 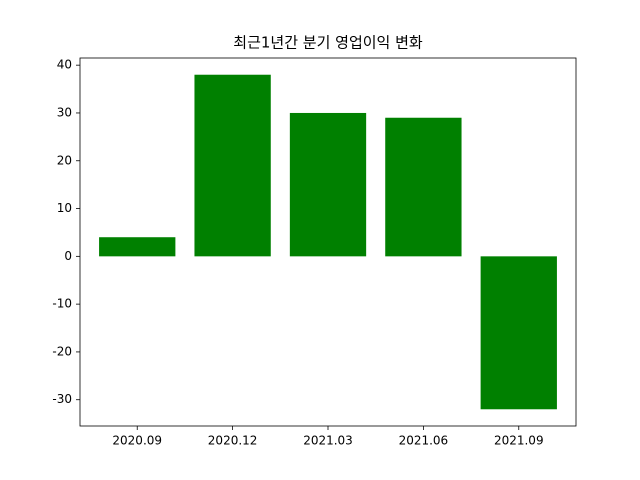 I want to click on y-tick-label: 0, so click(x=68, y=256).